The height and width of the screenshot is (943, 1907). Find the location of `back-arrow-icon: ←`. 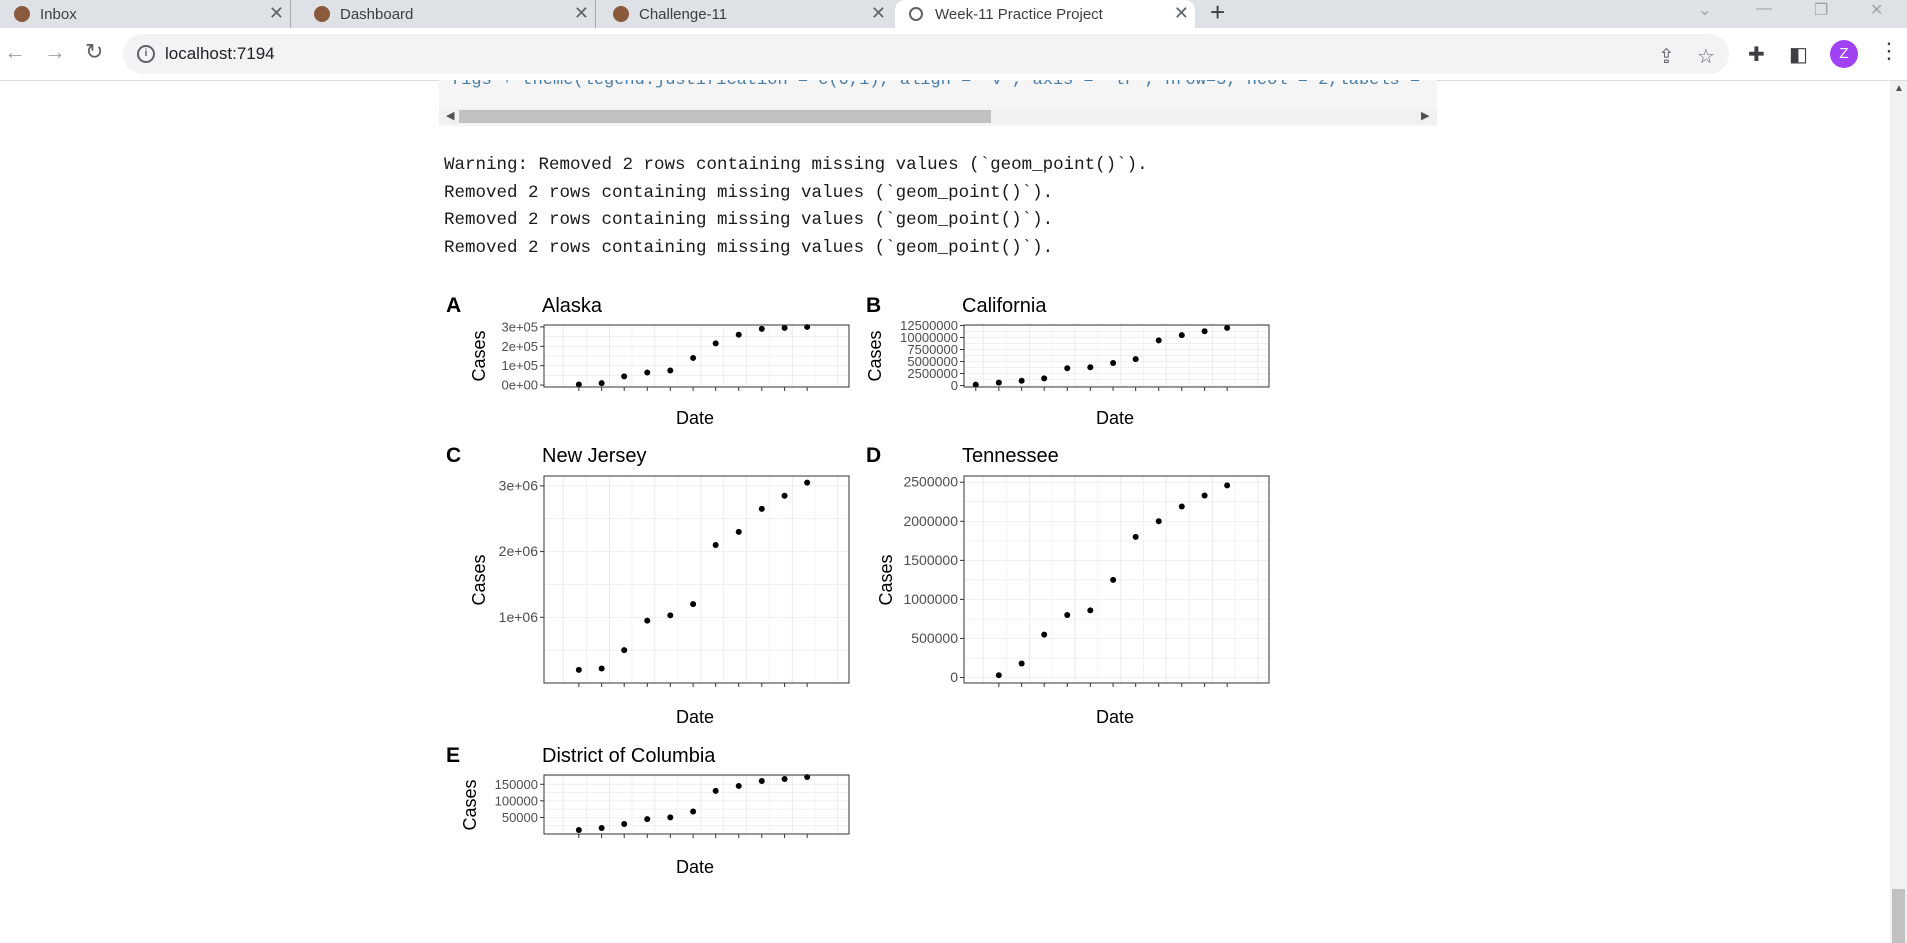

back-arrow-icon: ← is located at coordinates (15, 51).